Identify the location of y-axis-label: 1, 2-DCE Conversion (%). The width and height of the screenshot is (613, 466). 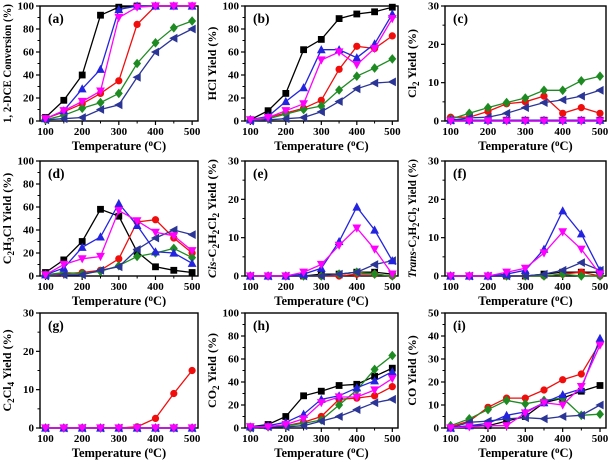
(7, 63).